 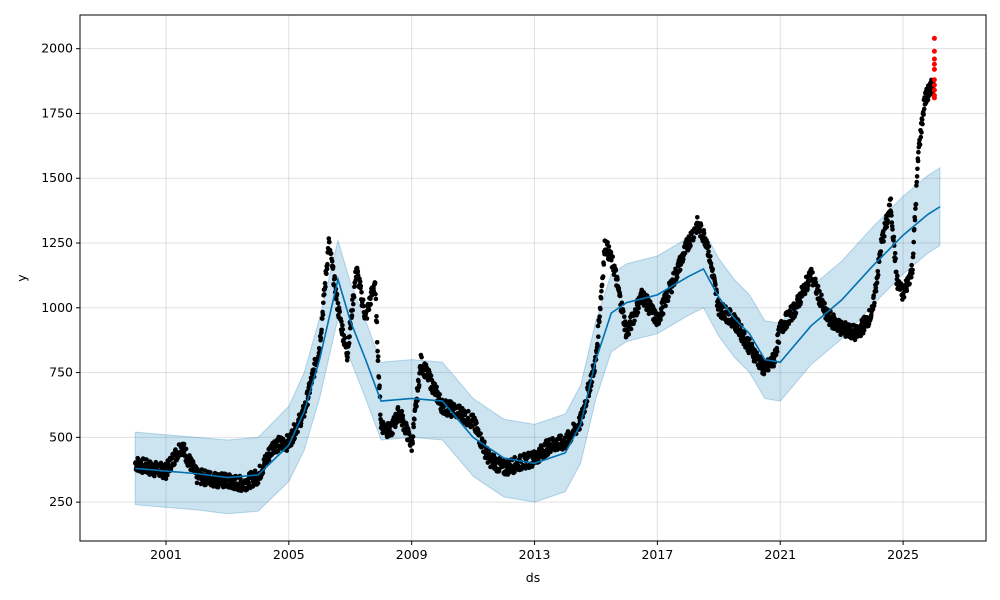 What do you see at coordinates (60, 275) in the screenshot?
I see `y-axis-ticks: 250 500 750 1000 1250 1500 1750 2000` at bounding box center [60, 275].